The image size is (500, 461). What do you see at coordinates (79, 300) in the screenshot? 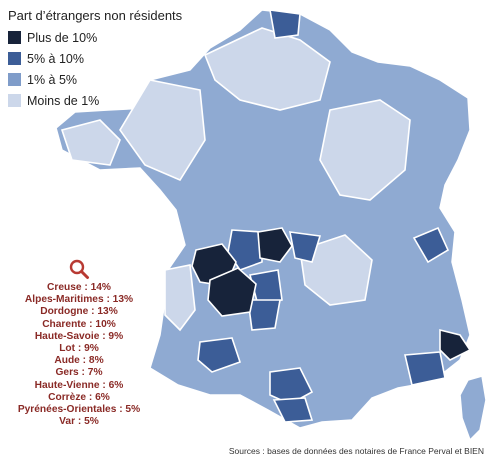
I see `ranking-item: Alpes-Maritimes : 13%` at bounding box center [79, 300].